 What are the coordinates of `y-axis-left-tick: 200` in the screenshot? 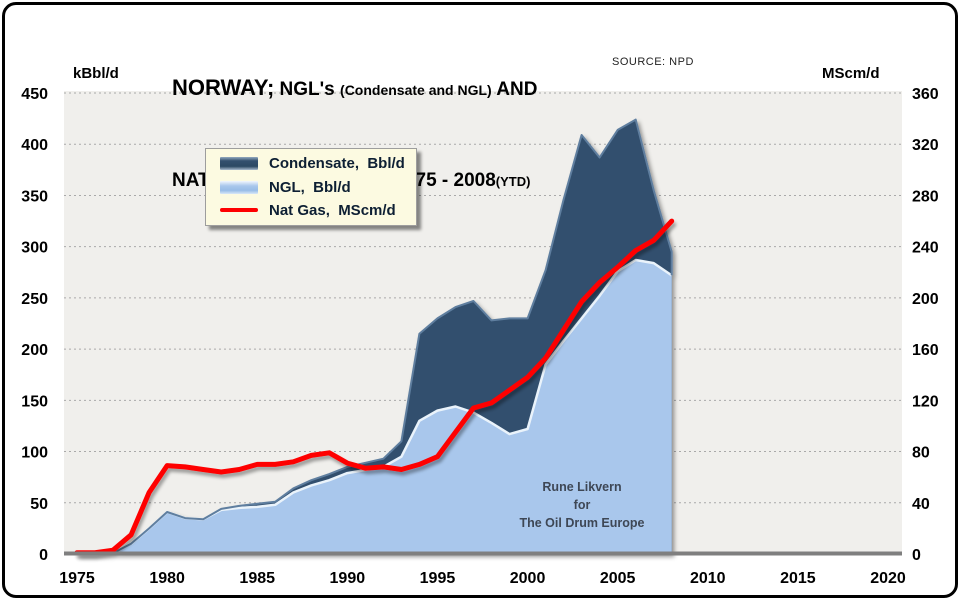 It's located at (34, 350).